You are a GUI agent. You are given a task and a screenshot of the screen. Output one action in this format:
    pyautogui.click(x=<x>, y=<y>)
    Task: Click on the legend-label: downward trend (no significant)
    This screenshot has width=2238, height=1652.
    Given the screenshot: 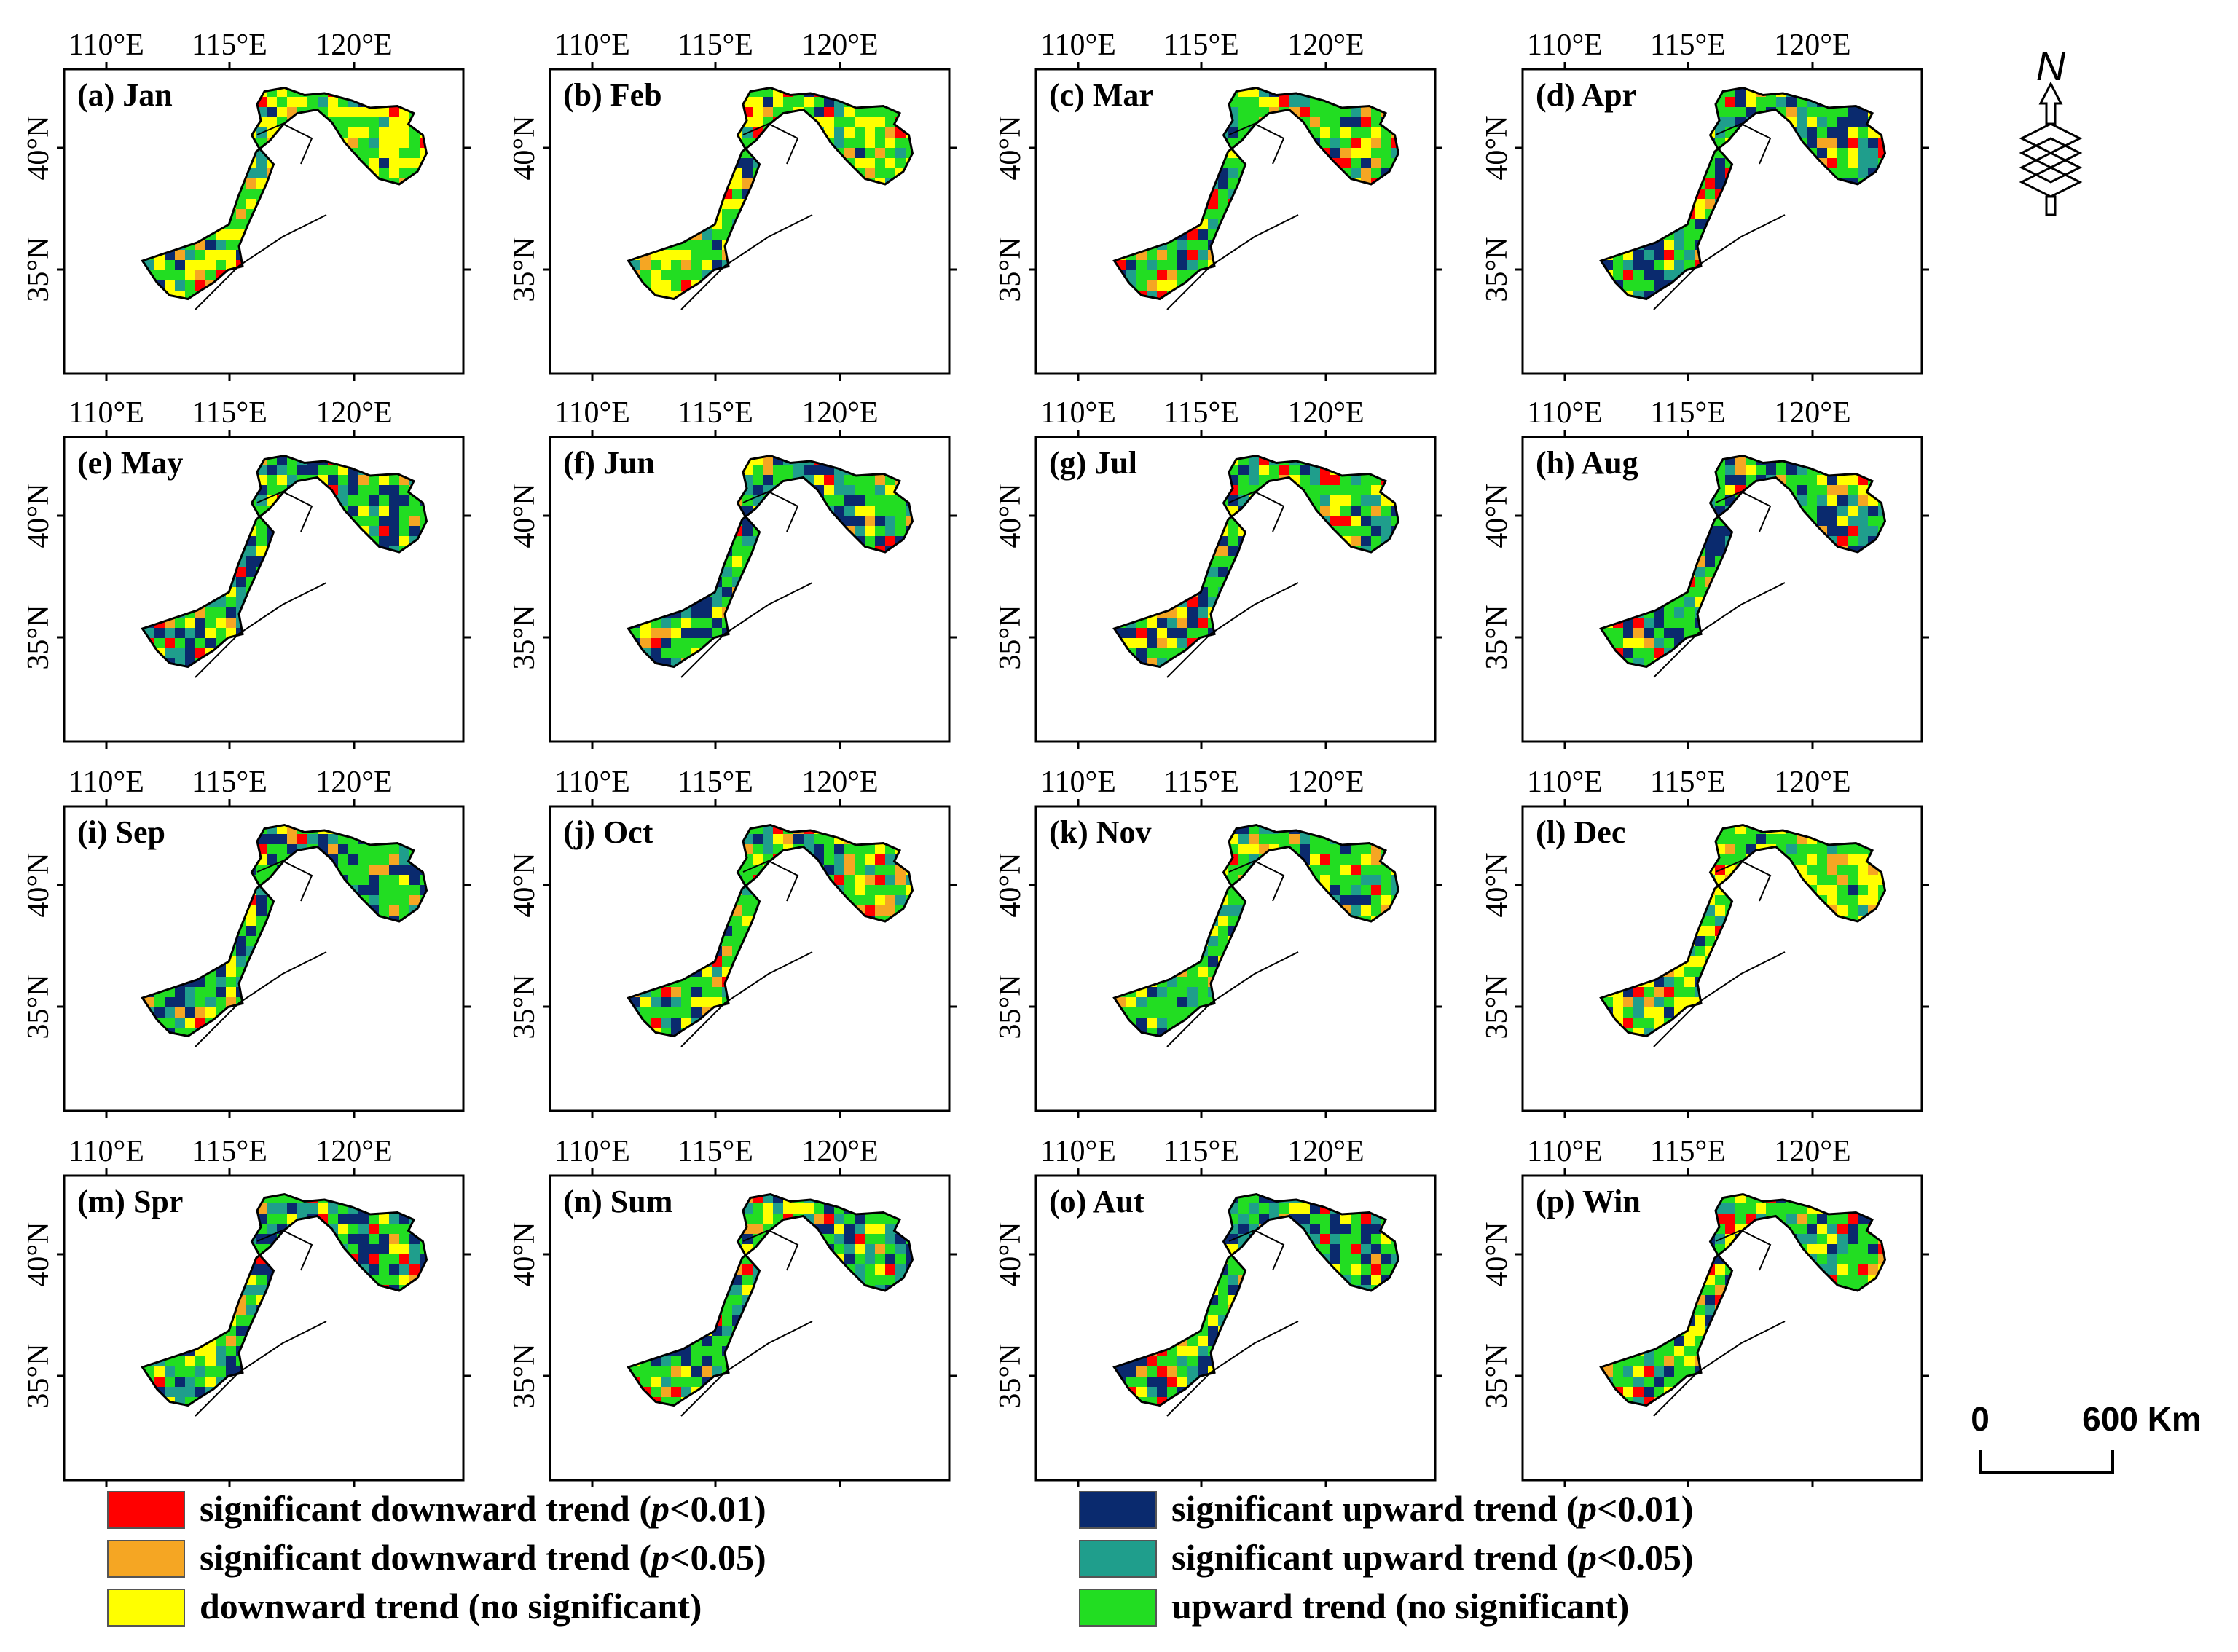 What is the action you would take?
    pyautogui.click(x=451, y=1606)
    